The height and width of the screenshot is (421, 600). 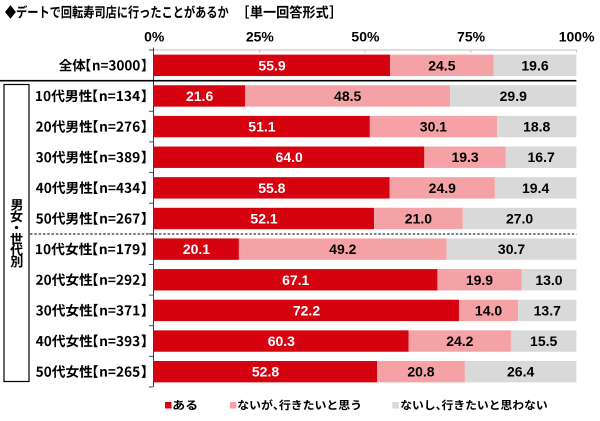 I want to click on svg-text: 49.2, so click(x=342, y=249).